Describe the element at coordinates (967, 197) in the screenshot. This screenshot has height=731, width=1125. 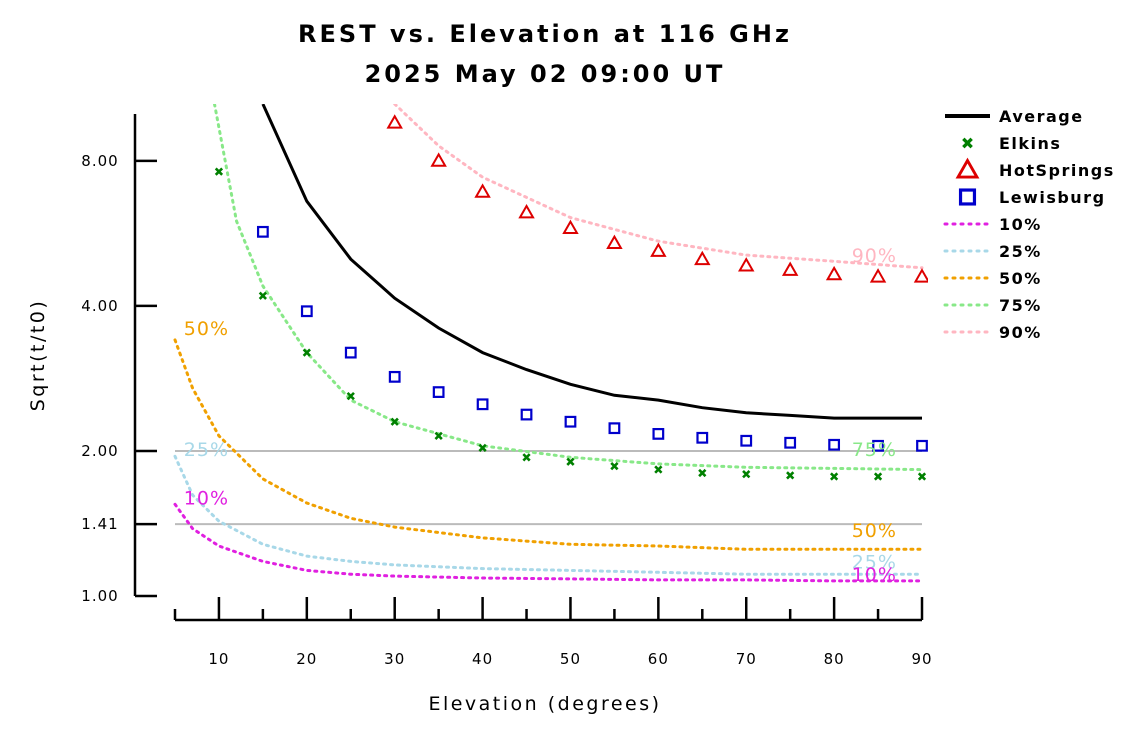
I see `legend-swatch-lewisburg` at that location.